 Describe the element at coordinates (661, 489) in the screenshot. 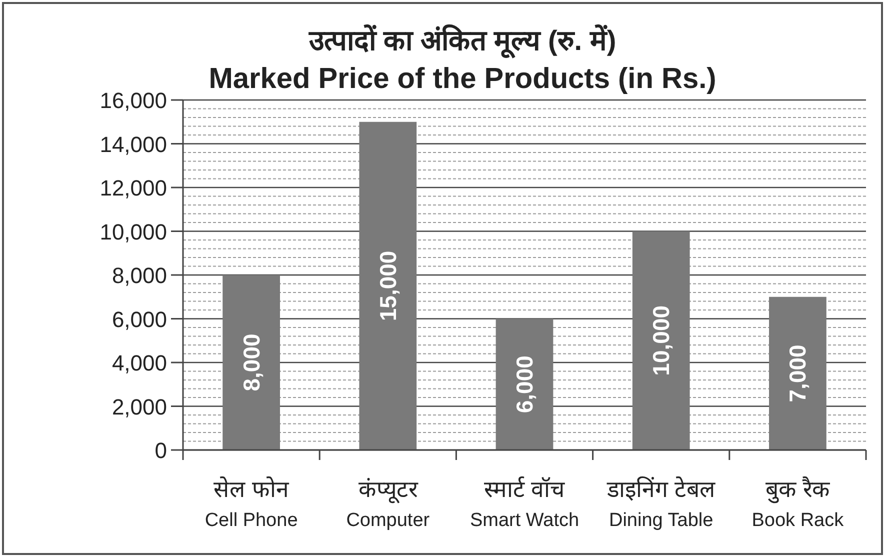

I see `xtick-label: डाइनिंग टेबल` at that location.